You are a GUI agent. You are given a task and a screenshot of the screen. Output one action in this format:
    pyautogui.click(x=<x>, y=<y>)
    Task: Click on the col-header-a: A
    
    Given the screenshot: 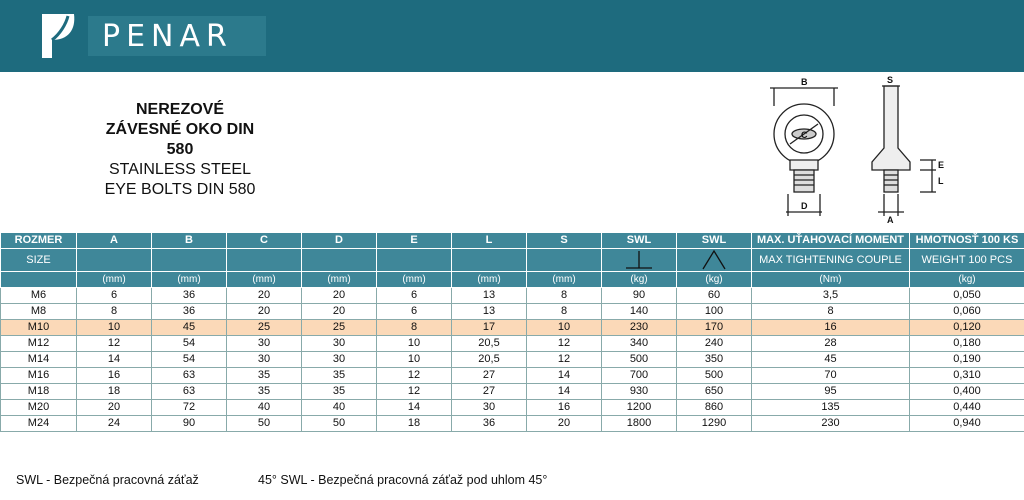 What is the action you would take?
    pyautogui.click(x=114, y=240)
    